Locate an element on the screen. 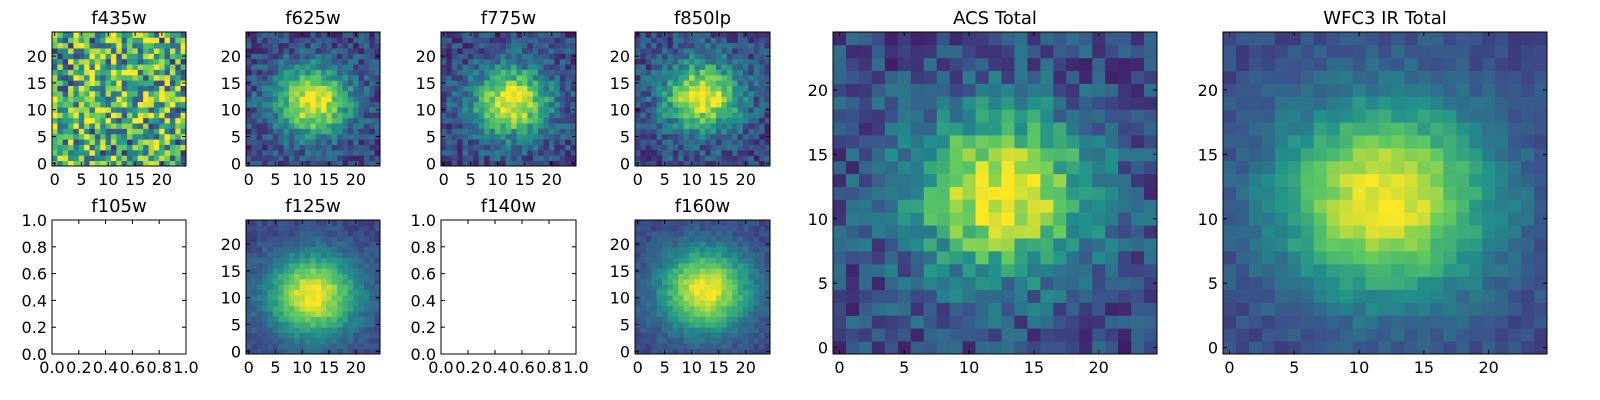  x-tick-label: 0 is located at coordinates (55, 179).